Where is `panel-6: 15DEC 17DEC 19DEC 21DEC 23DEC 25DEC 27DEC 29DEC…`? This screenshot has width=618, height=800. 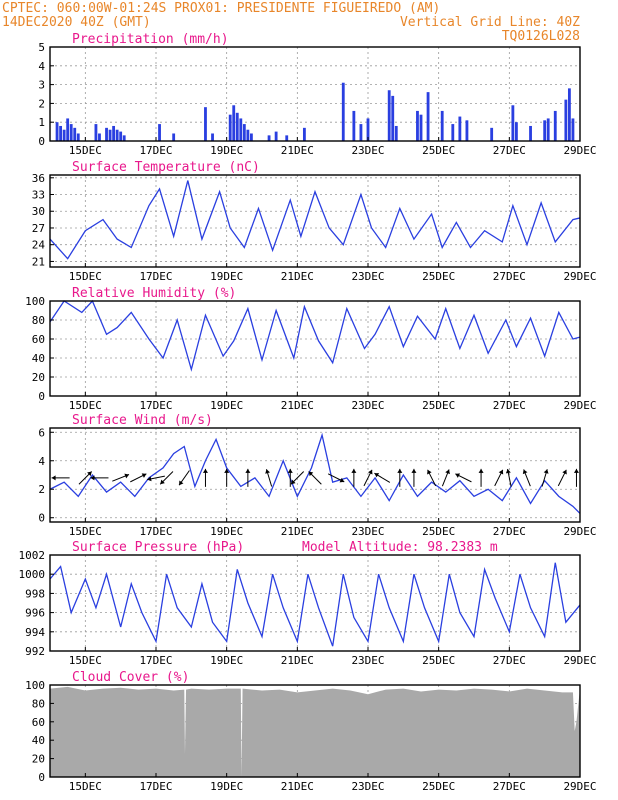
panel-6: 15DEC 17DEC 19DEC 21DEC 23DEC 25DEC 27DEC 29DEC… is located at coordinates (310, 731).